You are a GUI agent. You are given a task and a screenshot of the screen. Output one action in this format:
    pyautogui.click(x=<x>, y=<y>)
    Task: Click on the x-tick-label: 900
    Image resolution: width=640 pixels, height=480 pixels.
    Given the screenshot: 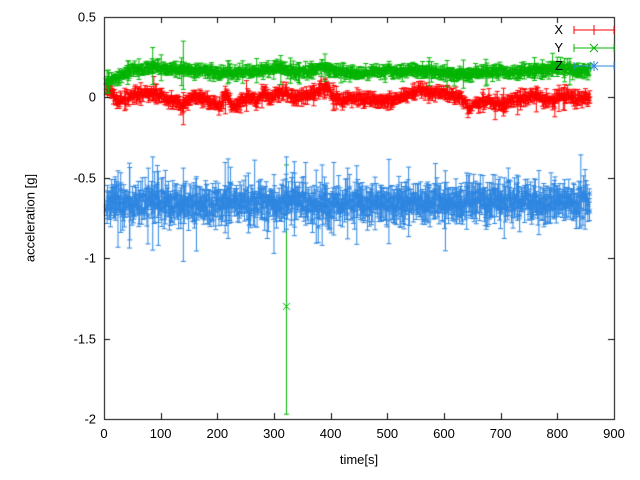 What is the action you would take?
    pyautogui.click(x=614, y=433)
    